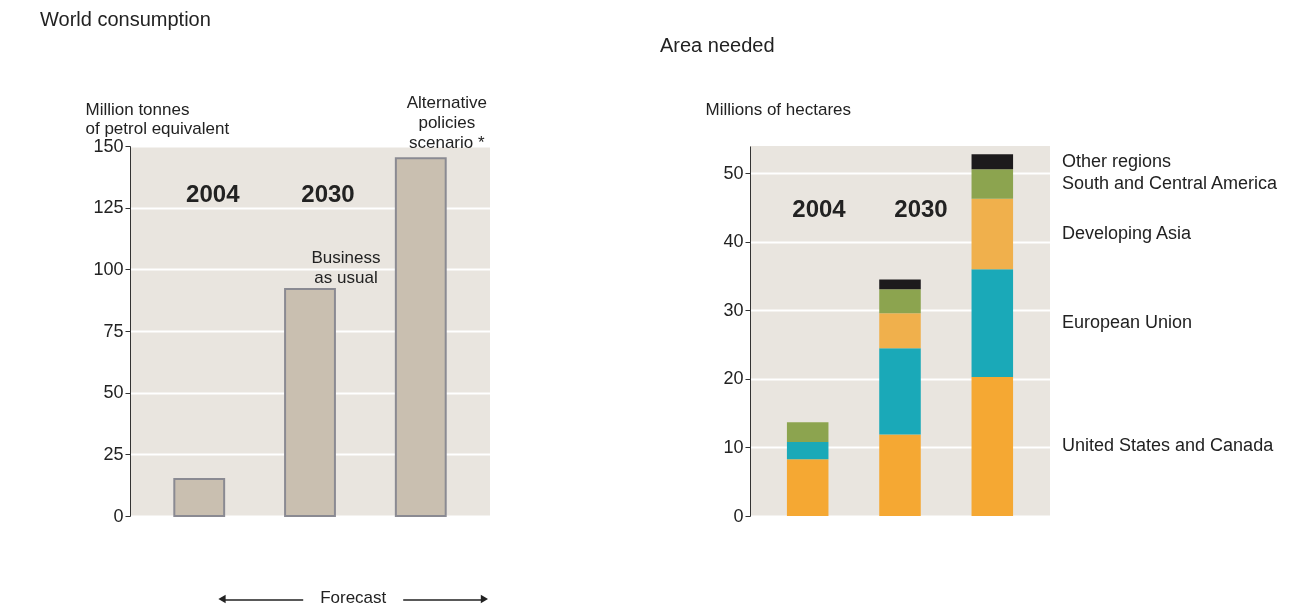 This screenshot has width=1291, height=616. I want to click on y-tick-label: 10, so click(733, 446).